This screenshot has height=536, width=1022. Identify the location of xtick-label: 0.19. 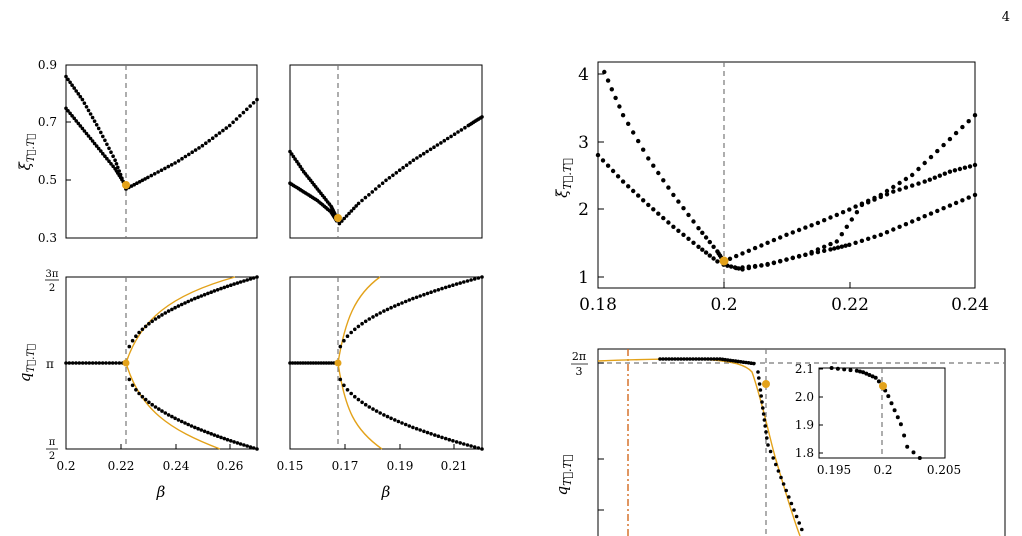
(400, 466).